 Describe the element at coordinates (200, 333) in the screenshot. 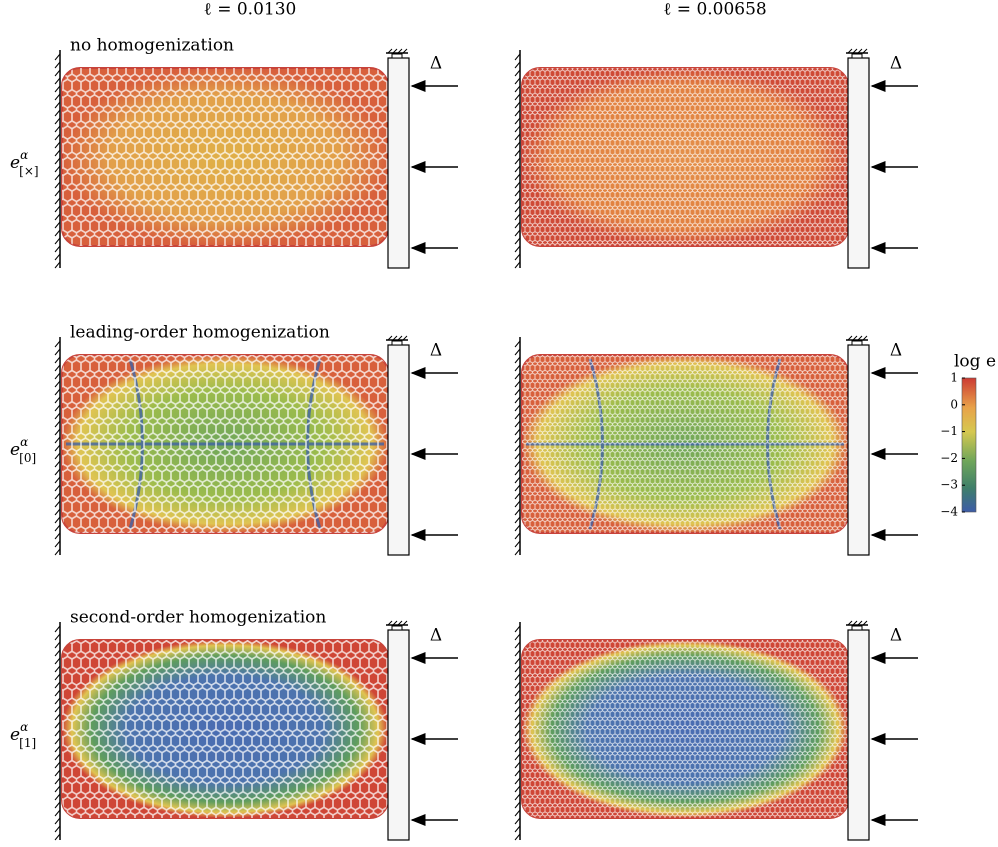

I see `row-caption: leading-order homogenization` at that location.